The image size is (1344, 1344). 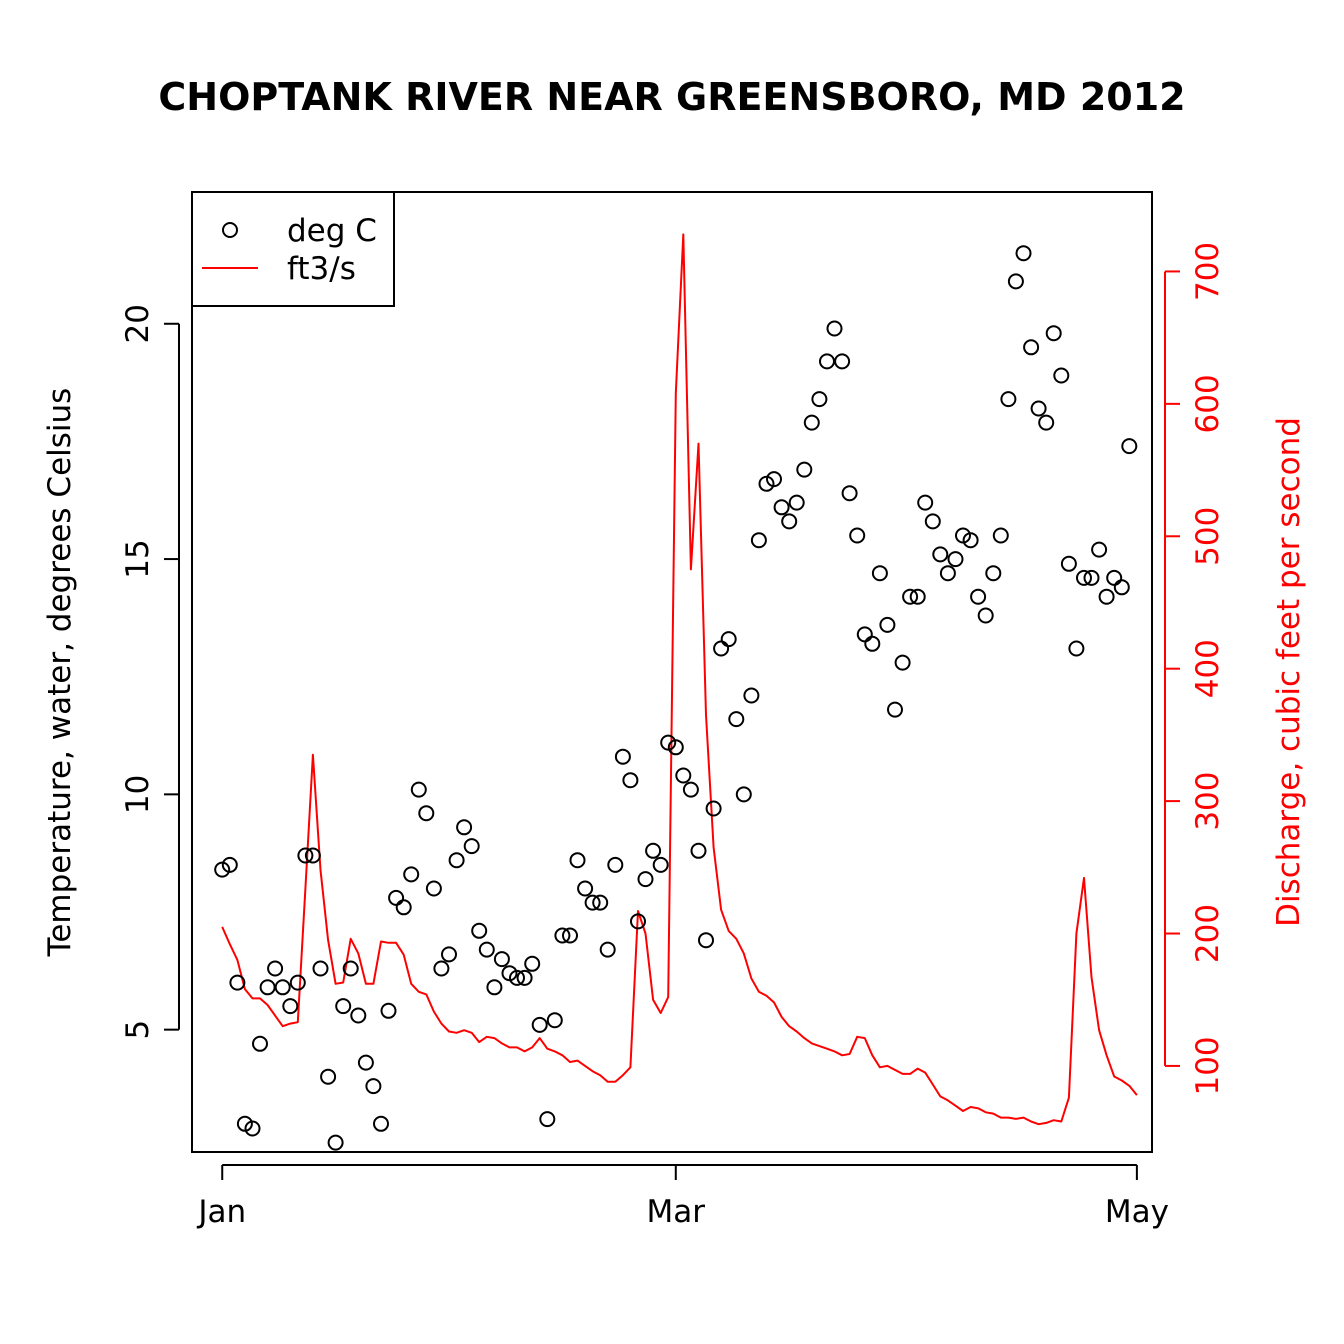 What do you see at coordinates (1137, 1212) in the screenshot?
I see `x-axis-tick-label: May` at bounding box center [1137, 1212].